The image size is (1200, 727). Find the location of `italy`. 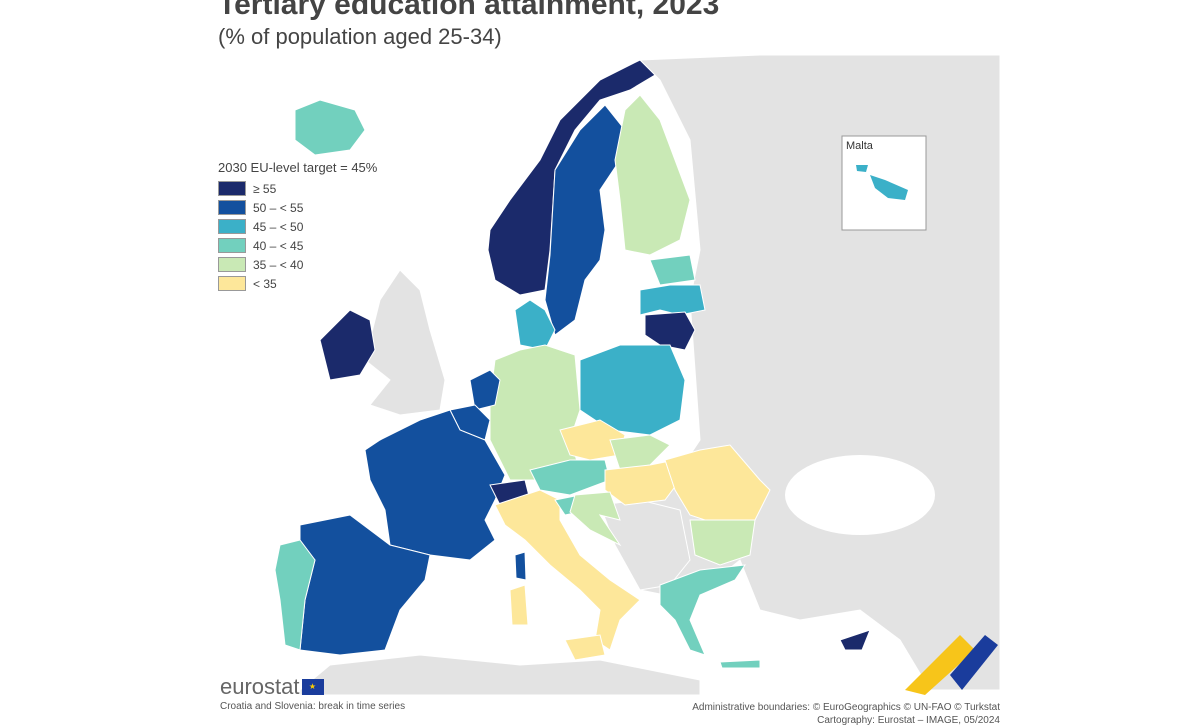

italy is located at coordinates (567, 570).